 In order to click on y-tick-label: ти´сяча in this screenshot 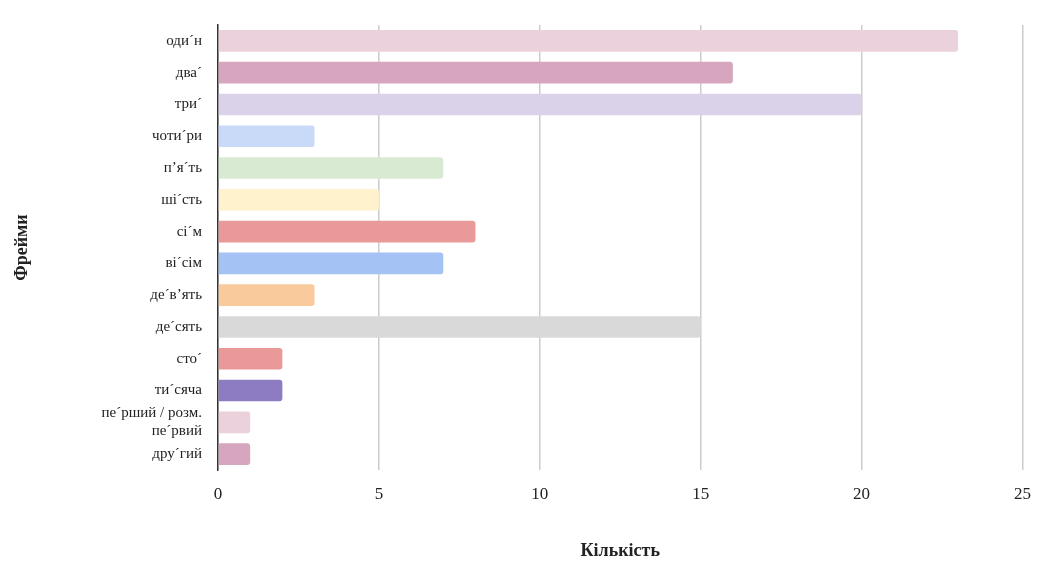, I will do `click(178, 389)`.